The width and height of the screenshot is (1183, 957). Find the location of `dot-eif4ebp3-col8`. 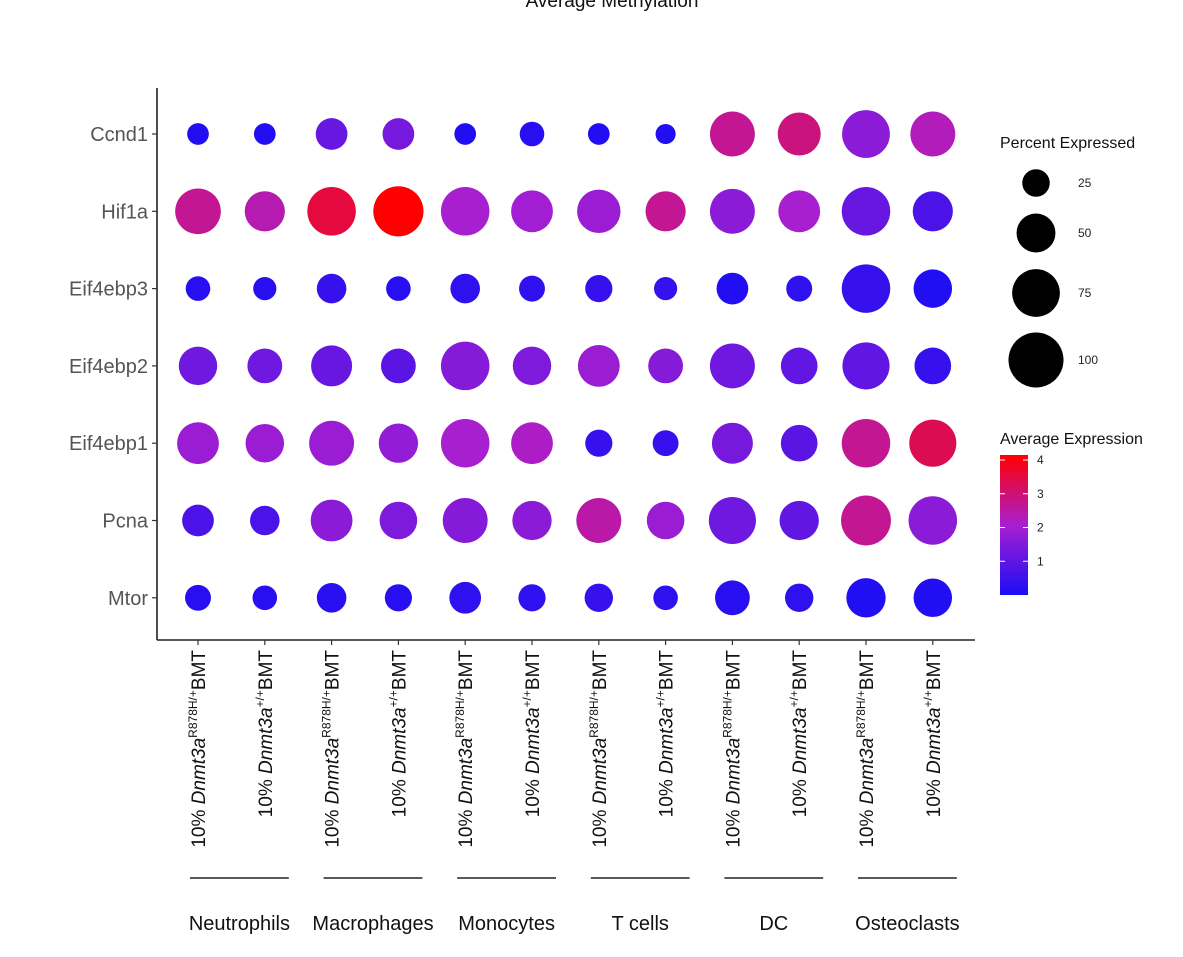

dot-eif4ebp3-col8 is located at coordinates (666, 289).